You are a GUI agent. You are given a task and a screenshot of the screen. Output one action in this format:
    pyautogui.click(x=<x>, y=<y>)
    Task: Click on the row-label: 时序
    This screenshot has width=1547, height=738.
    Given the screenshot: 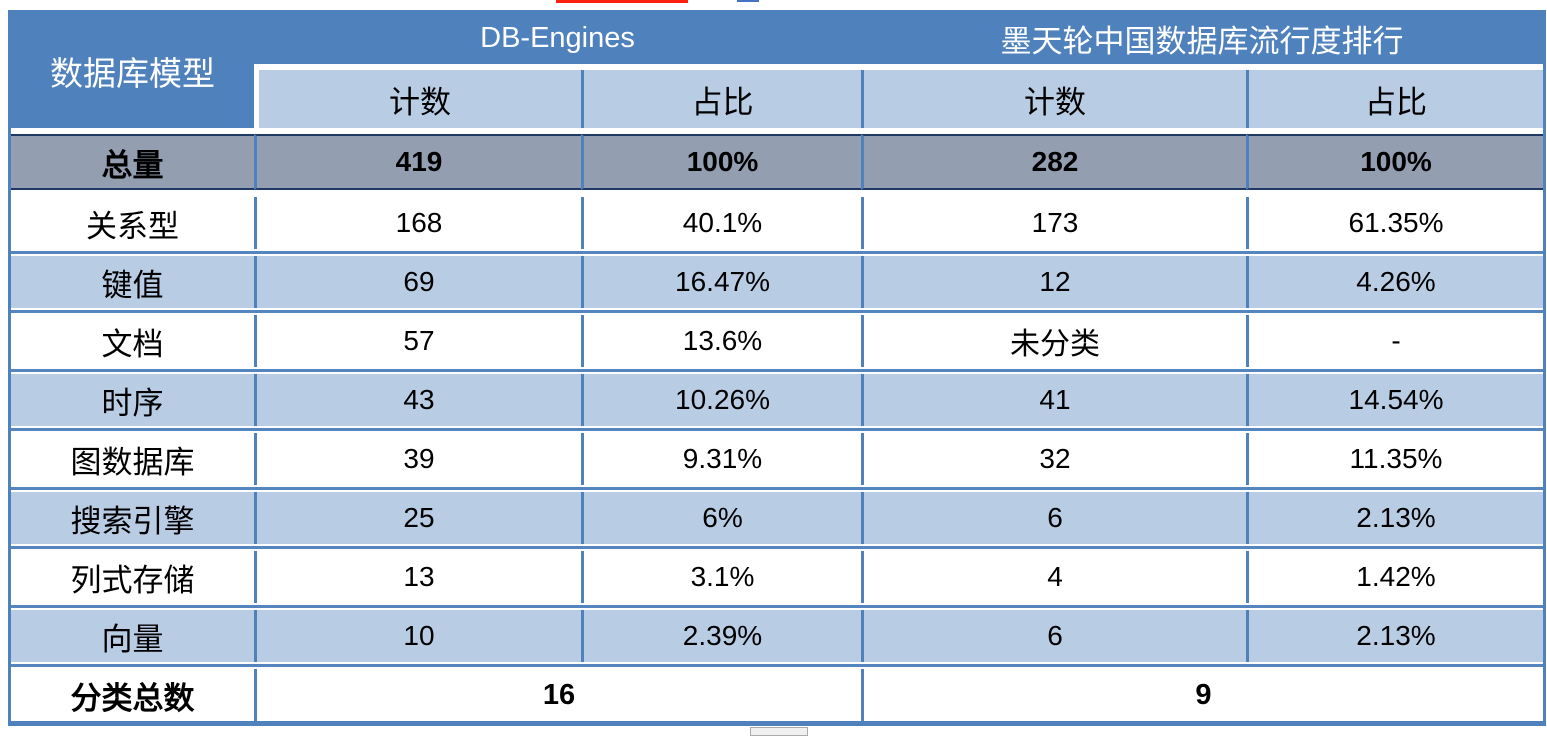 What is the action you would take?
    pyautogui.click(x=132, y=400)
    